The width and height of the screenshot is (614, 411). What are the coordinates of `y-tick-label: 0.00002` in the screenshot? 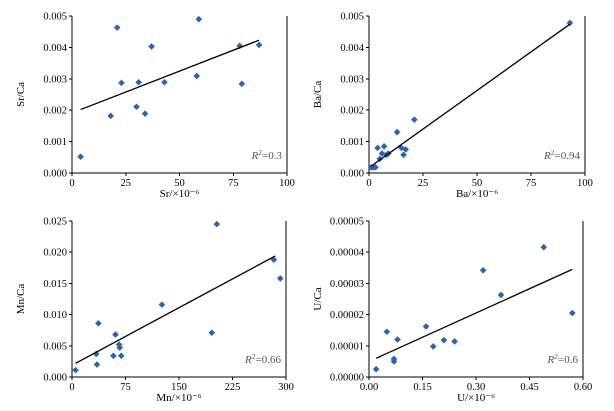 It's located at (347, 315).